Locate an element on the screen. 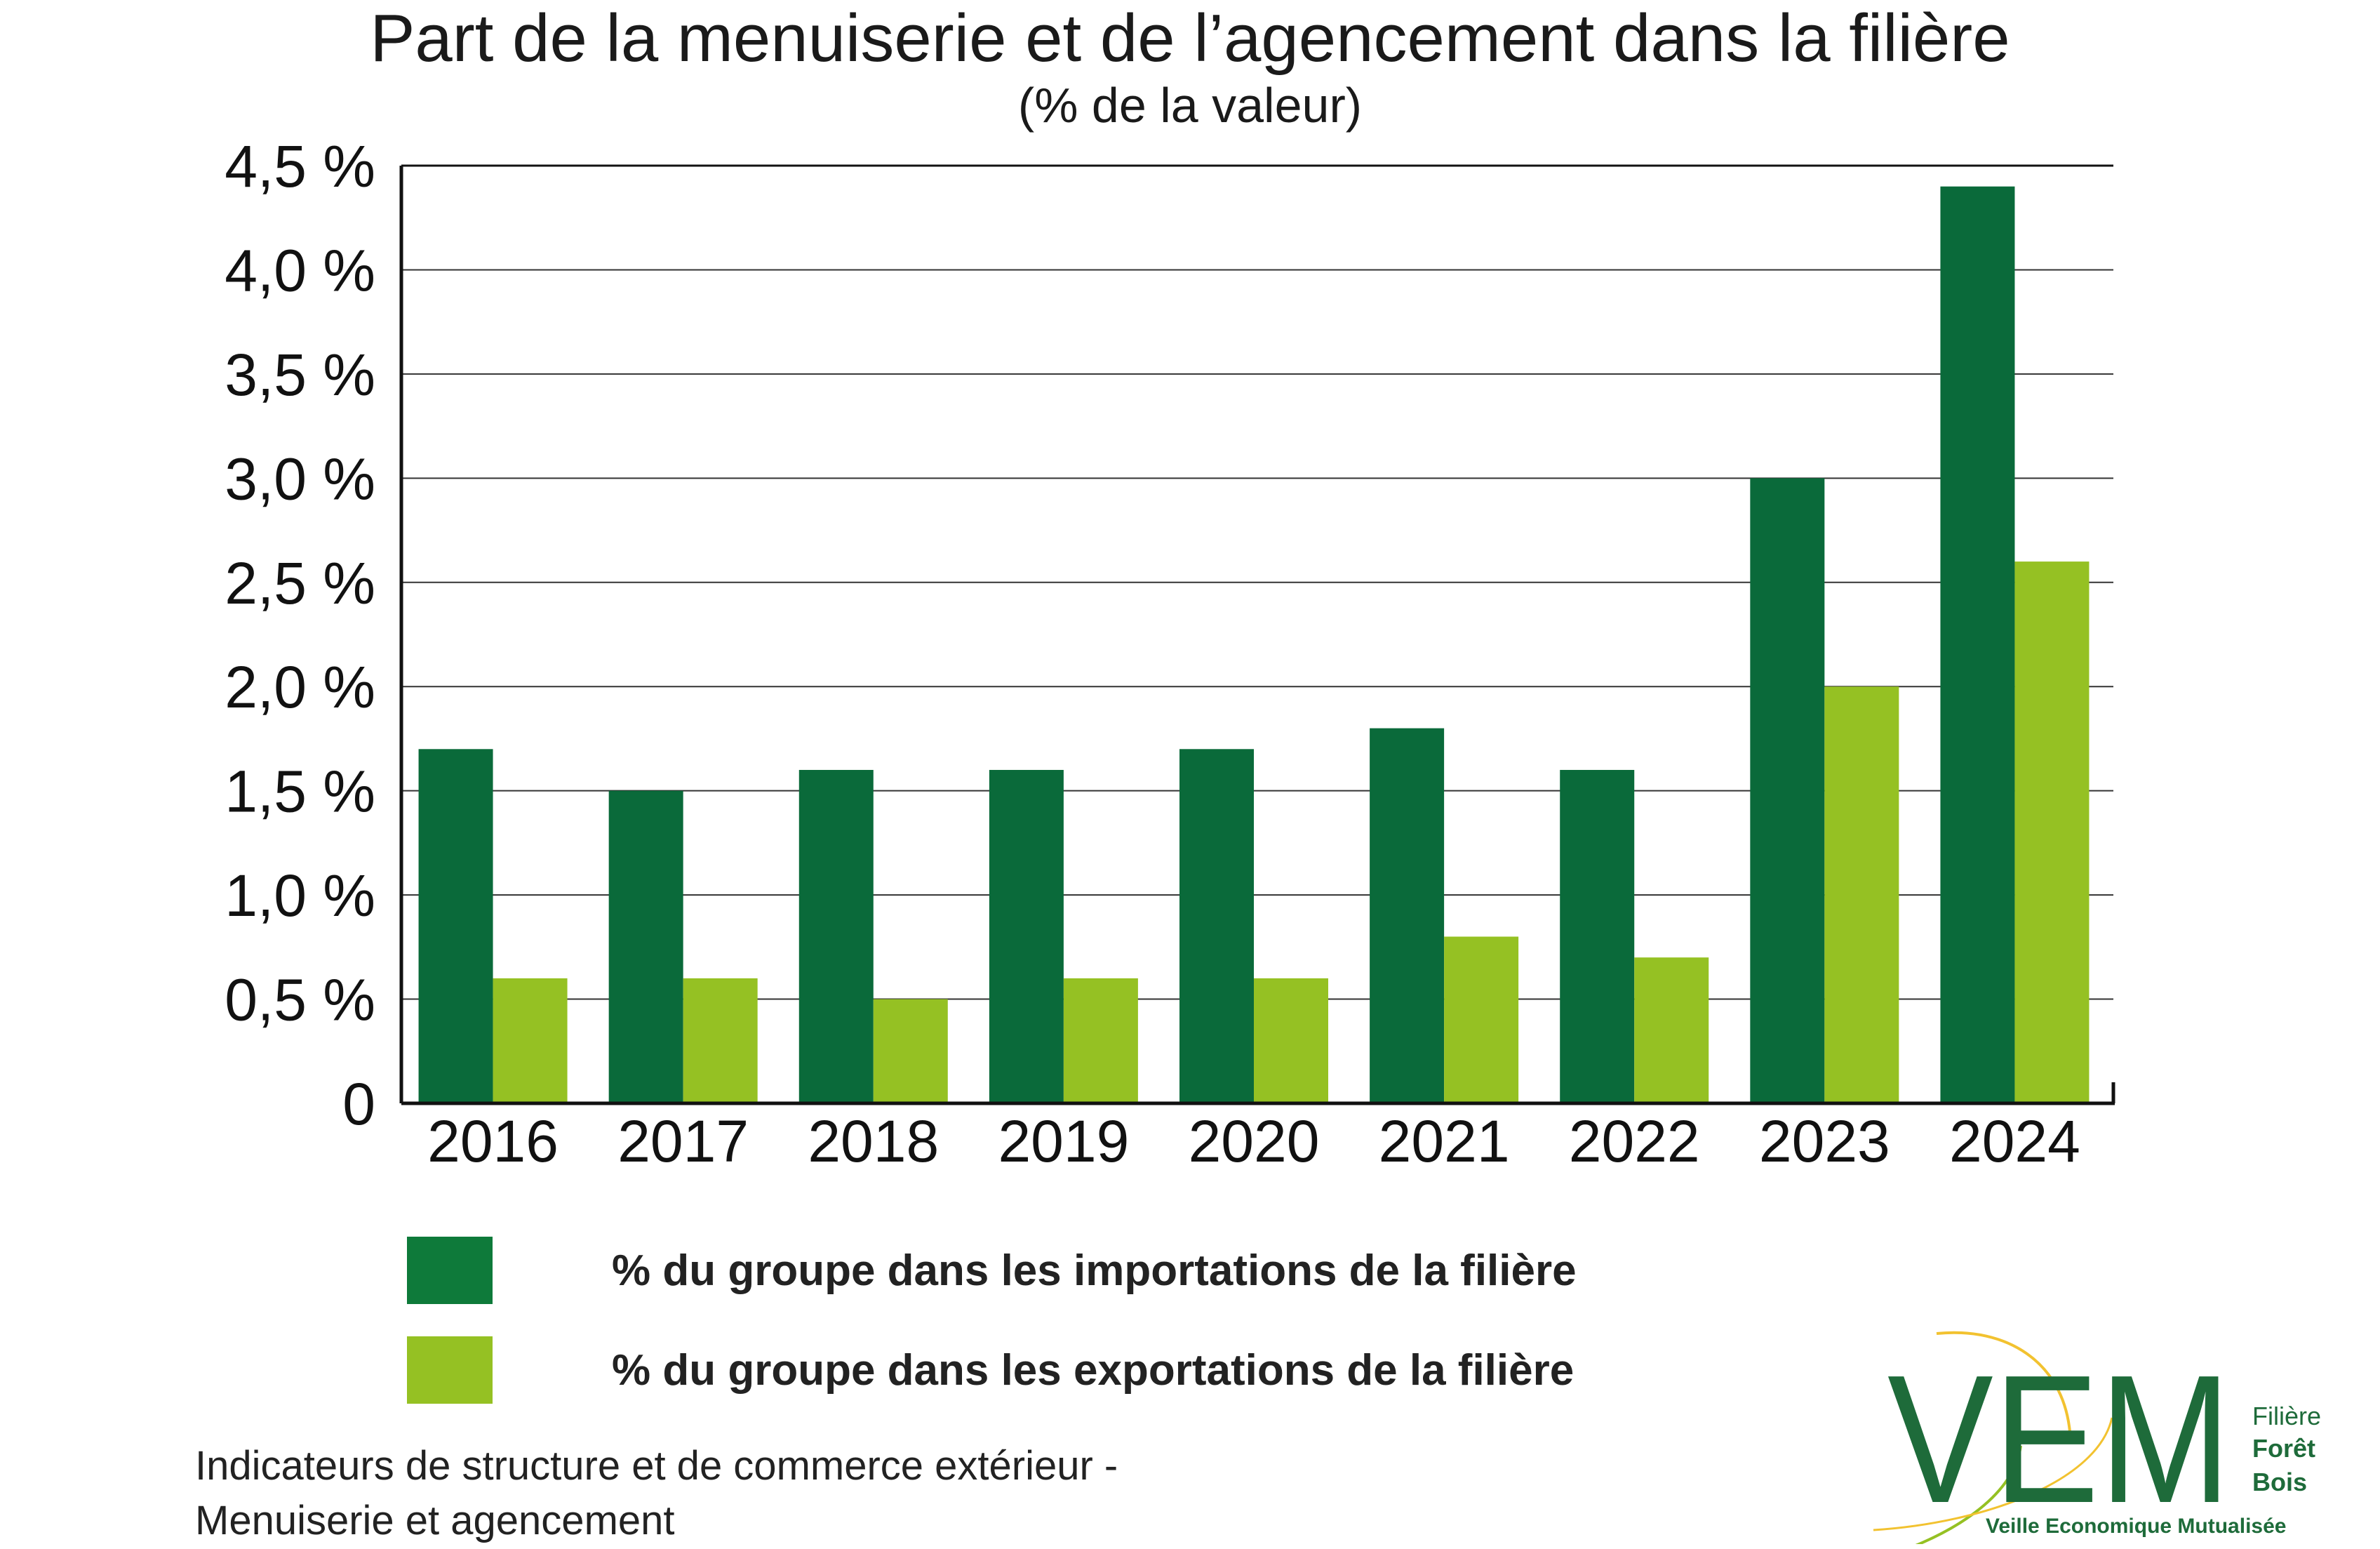  x-tick-label: 2016 is located at coordinates (493, 1141).